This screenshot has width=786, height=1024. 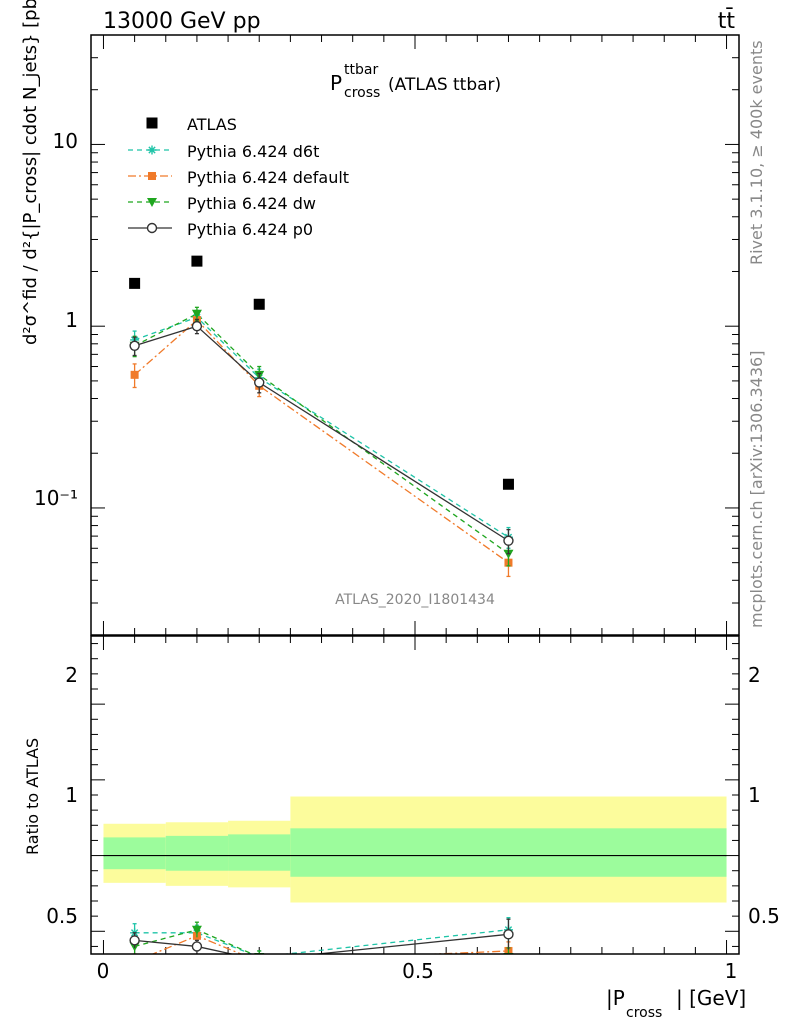 What do you see at coordinates (615, 998) in the screenshot?
I see `x-label-main: |P` at bounding box center [615, 998].